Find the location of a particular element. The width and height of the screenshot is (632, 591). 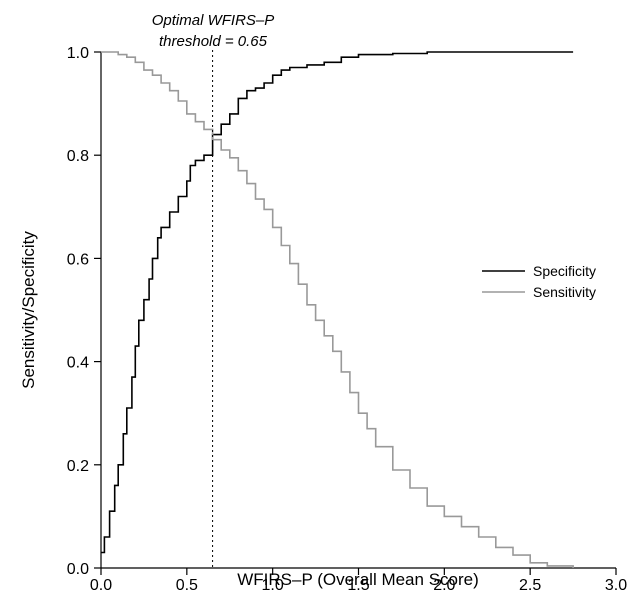

x-tick-label: 2.5 is located at coordinates (530, 584).